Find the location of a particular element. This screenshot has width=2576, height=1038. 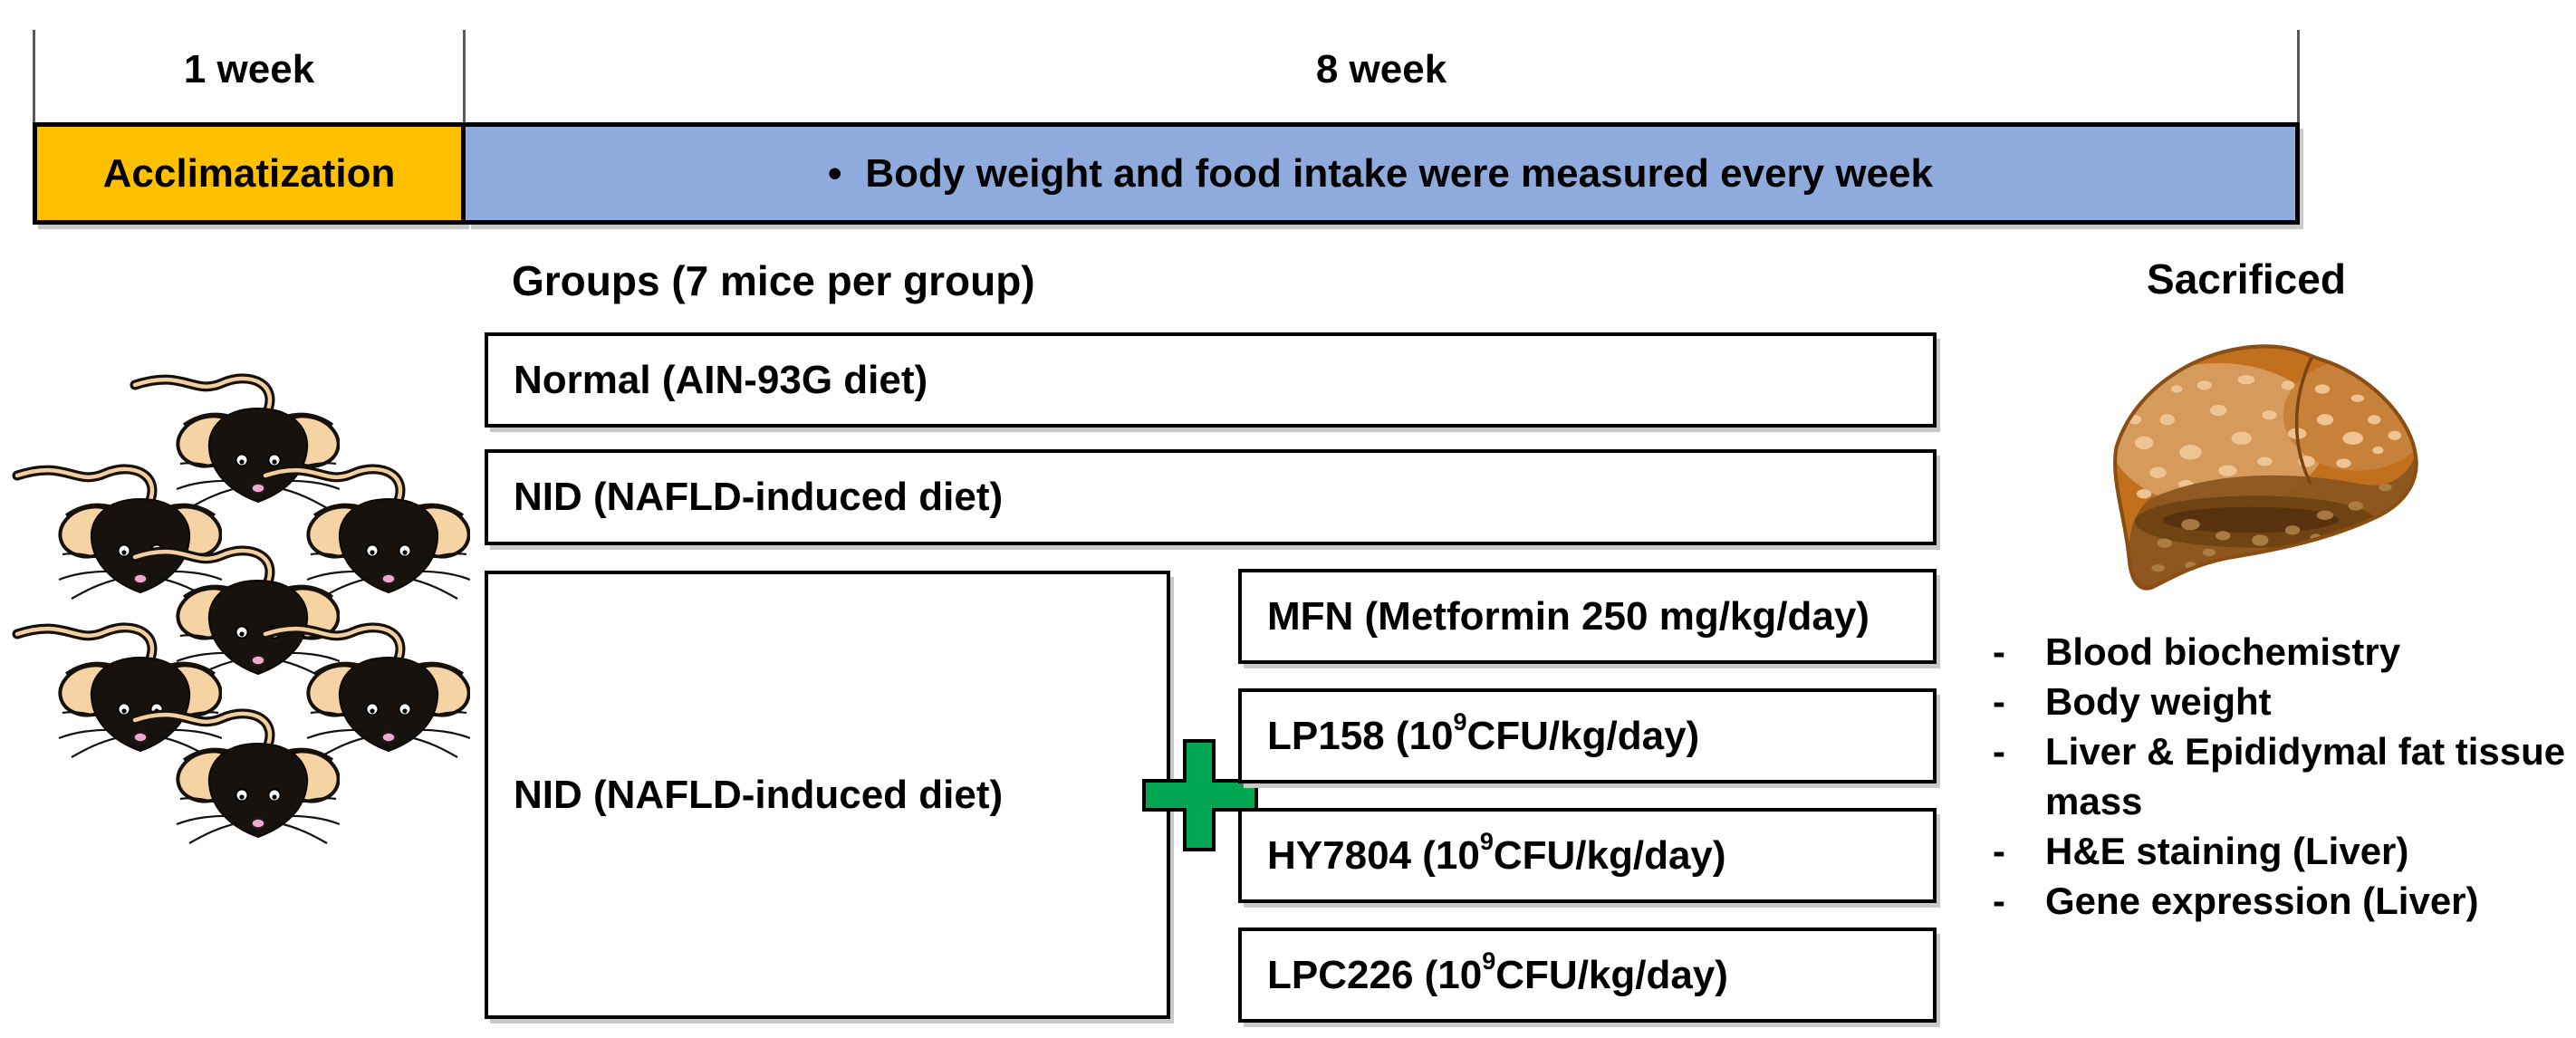

timeline-duration-8week: 8 week is located at coordinates (1381, 69).